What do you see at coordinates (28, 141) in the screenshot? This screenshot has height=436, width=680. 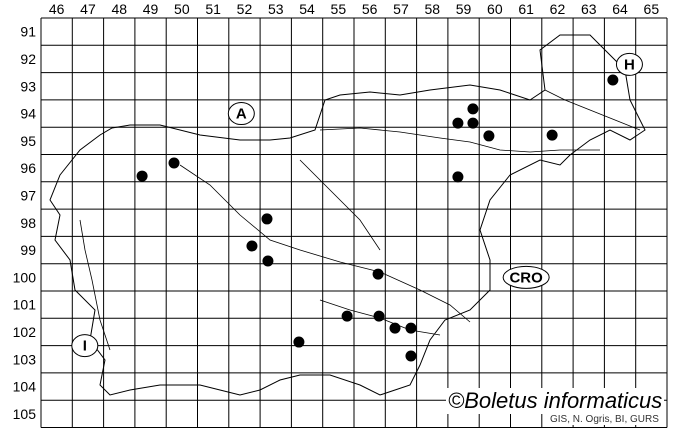 I see `row-label: 95` at bounding box center [28, 141].